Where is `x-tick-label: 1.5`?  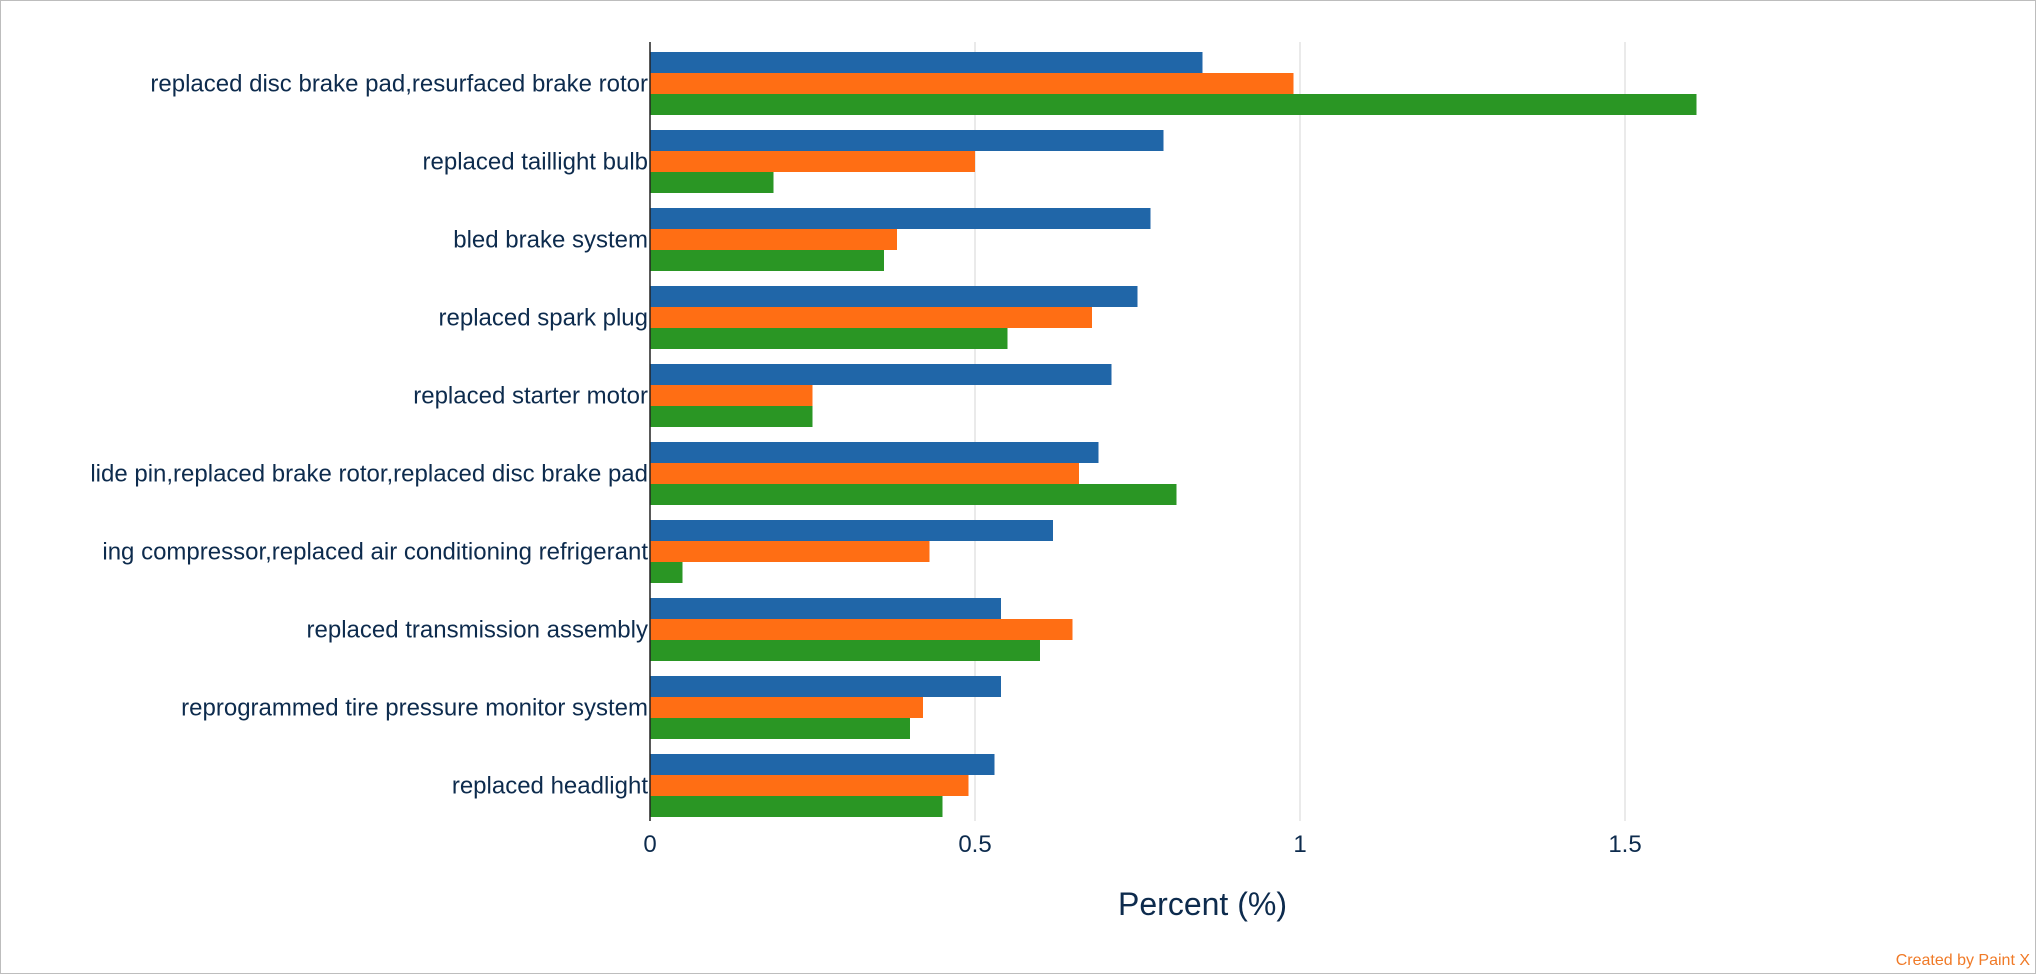 x-tick-label: 1.5 is located at coordinates (1624, 844).